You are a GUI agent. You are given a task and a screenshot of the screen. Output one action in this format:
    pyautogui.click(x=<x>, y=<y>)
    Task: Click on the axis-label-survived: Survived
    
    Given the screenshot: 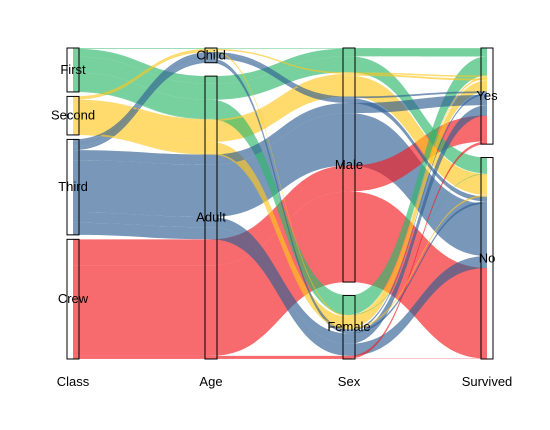 What is the action you would take?
    pyautogui.click(x=487, y=381)
    